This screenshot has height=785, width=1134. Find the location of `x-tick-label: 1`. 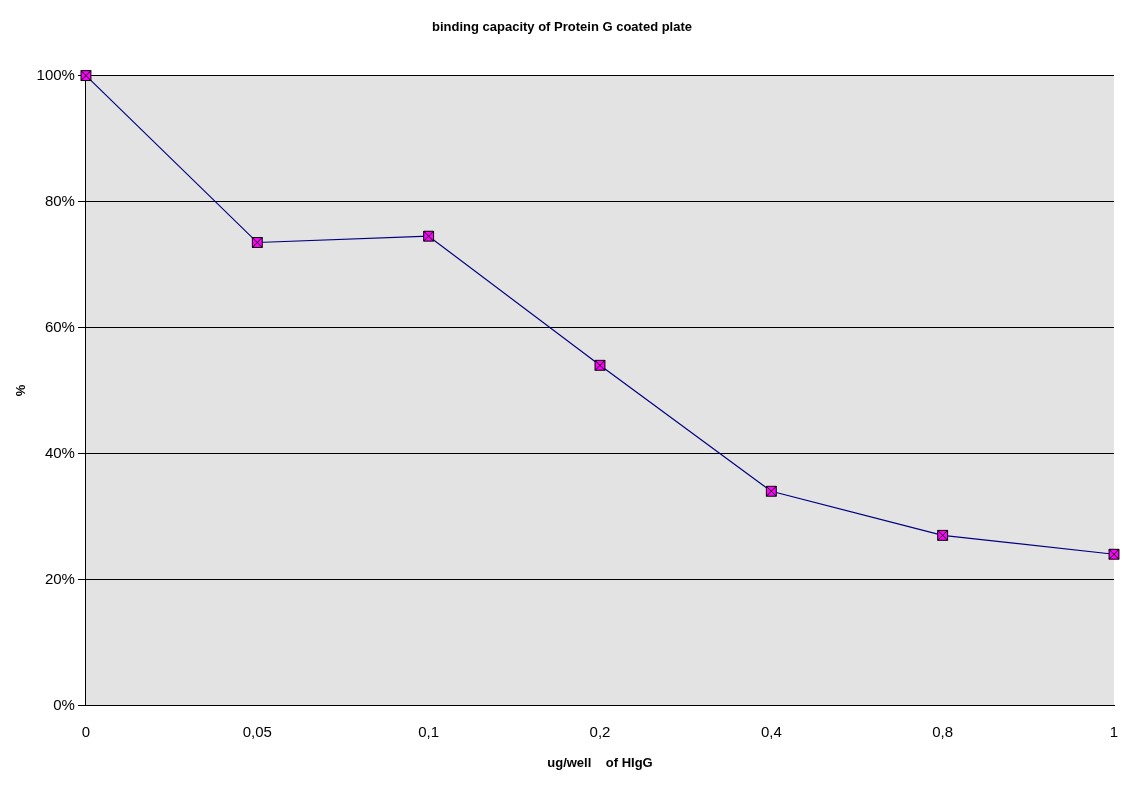

x-tick-label: 1 is located at coordinates (1114, 731).